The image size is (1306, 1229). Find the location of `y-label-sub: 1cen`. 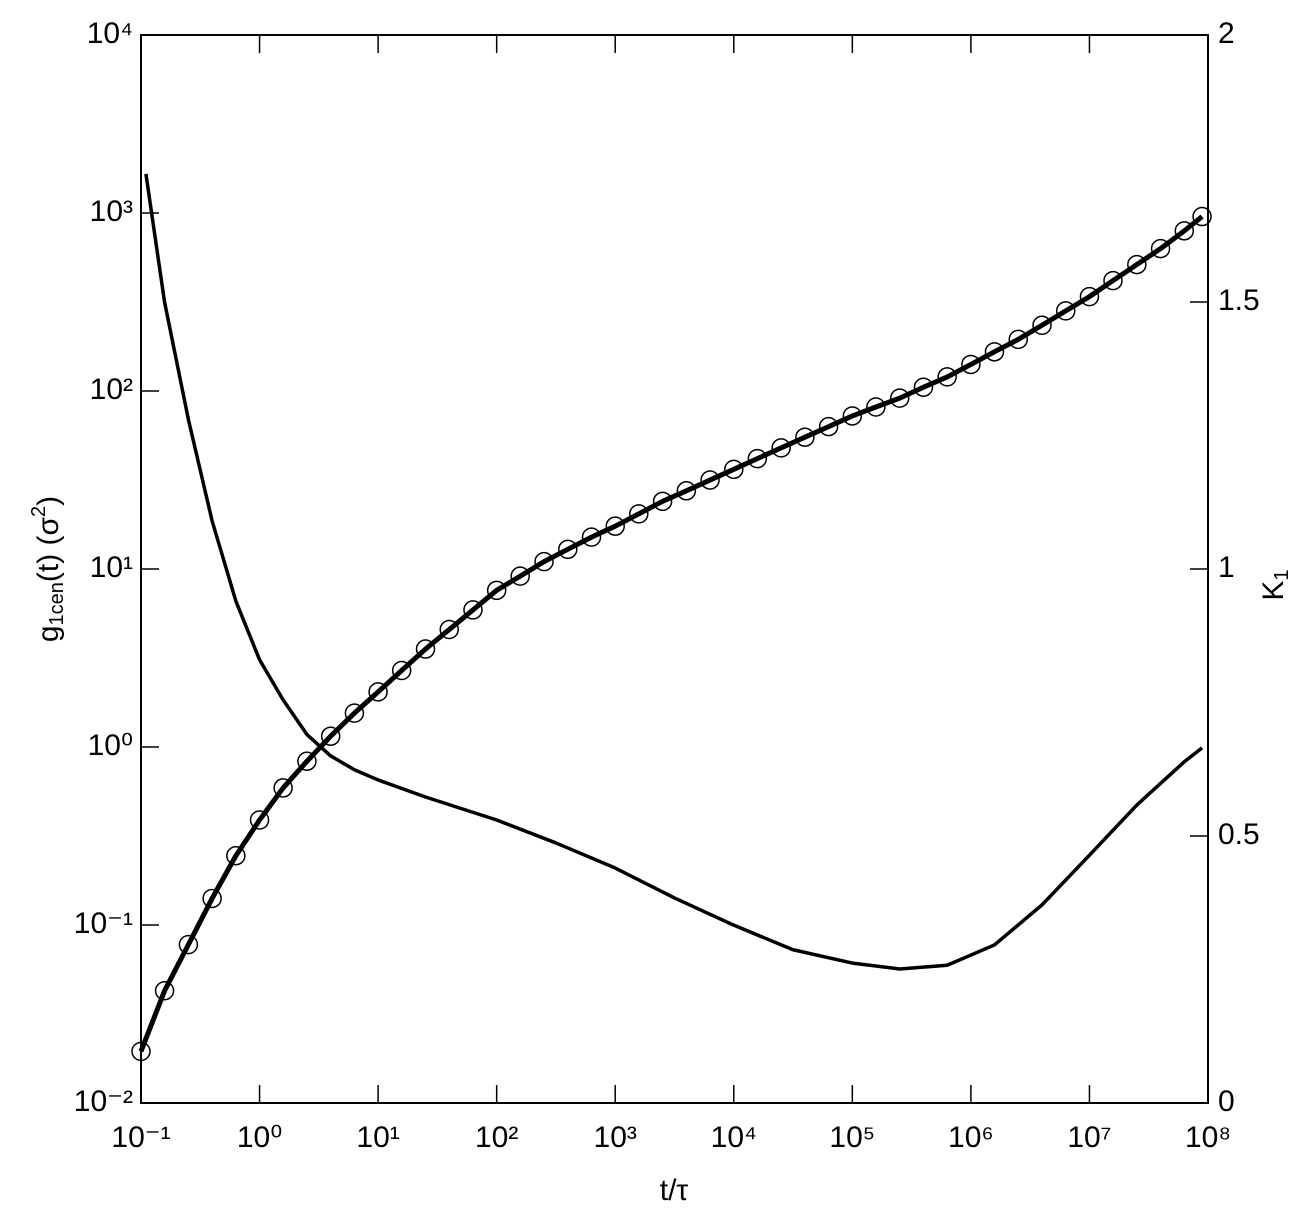

y-label-sub: 1cen is located at coordinates (57, 603).